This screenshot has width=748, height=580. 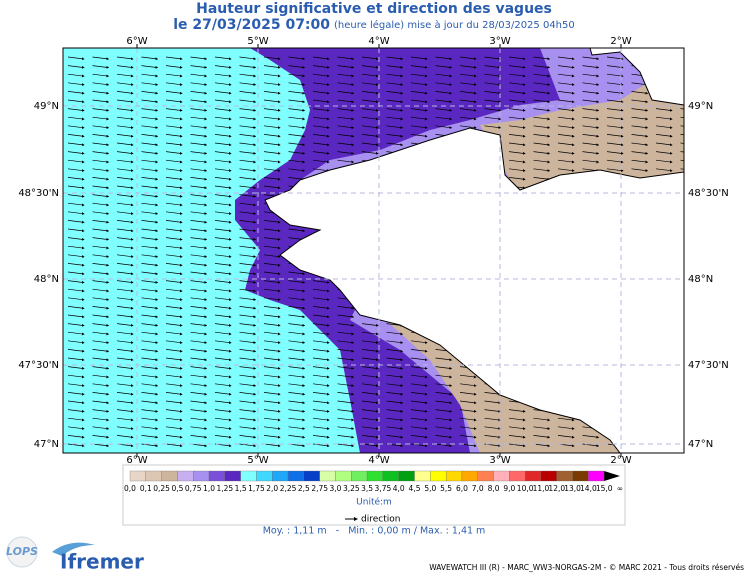 I want to click on colorbar-label: 1,0, so click(x=209, y=488).